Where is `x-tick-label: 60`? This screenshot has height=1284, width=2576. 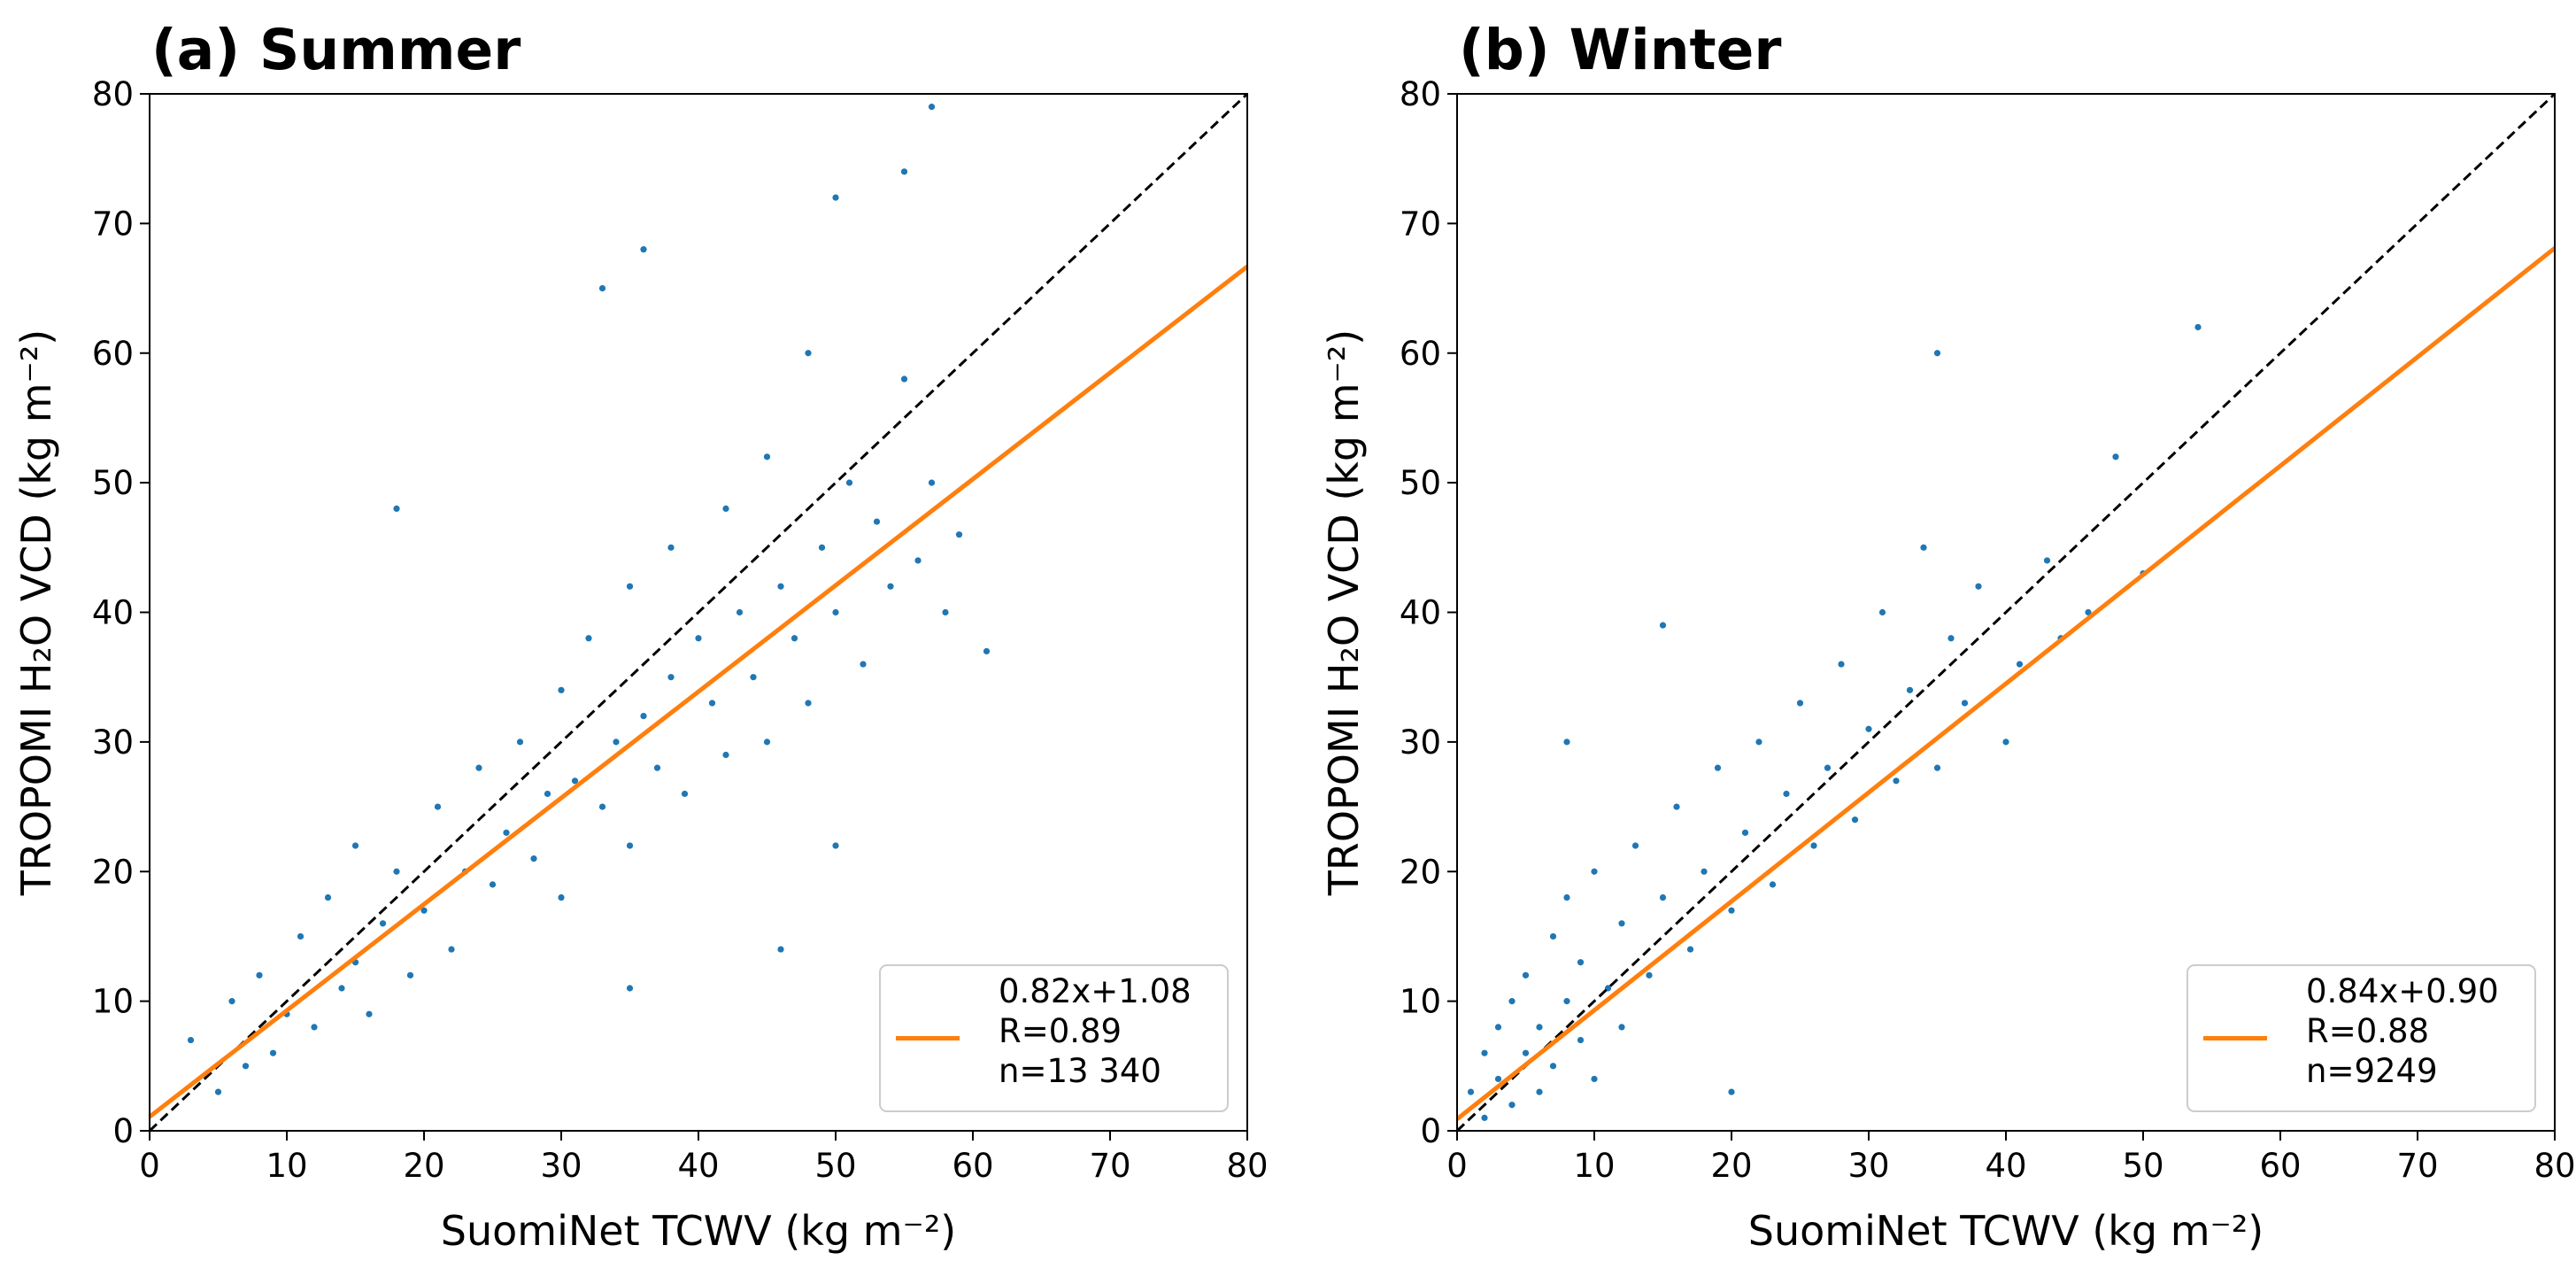
x-tick-label: 60 is located at coordinates (2280, 1166).